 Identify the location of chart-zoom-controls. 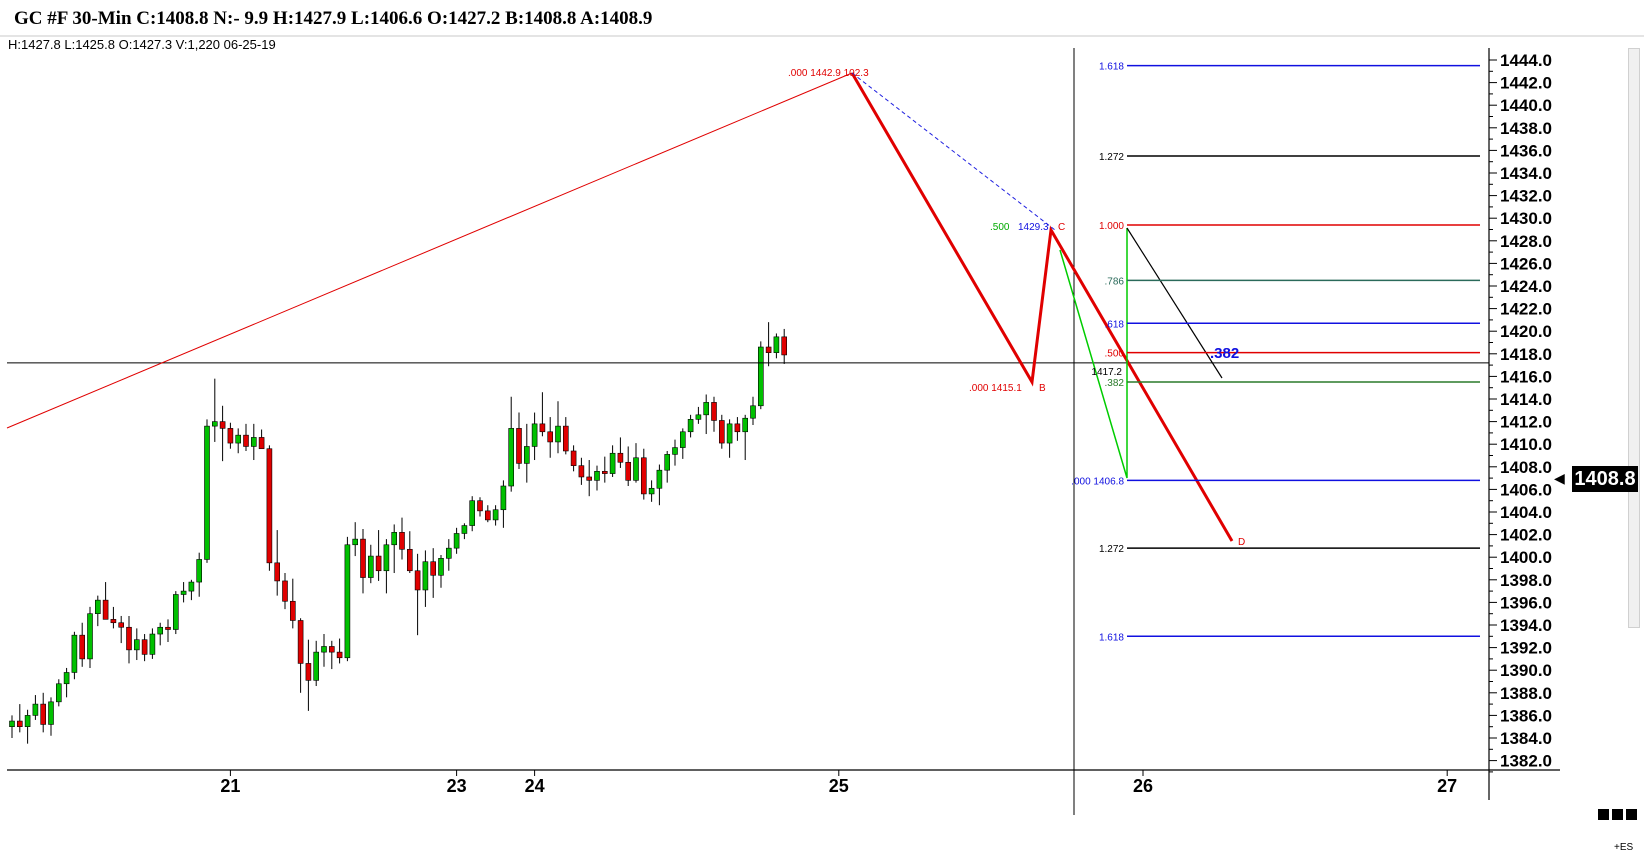
(1617, 814).